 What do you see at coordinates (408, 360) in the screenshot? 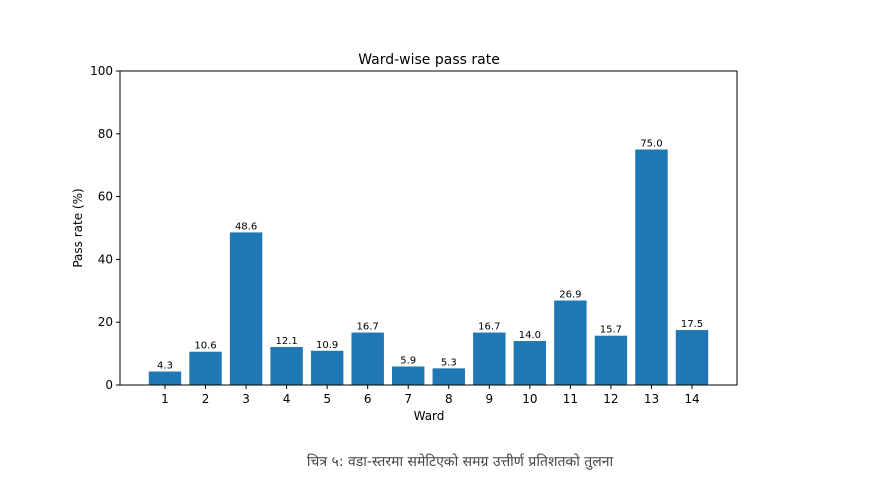
I see `data-label-ward-7: 5.9` at bounding box center [408, 360].